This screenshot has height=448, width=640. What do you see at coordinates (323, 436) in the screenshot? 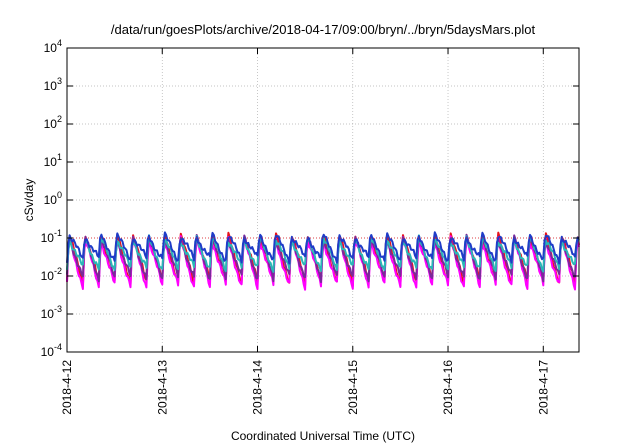
I see `x-axis-label: Coordinated Universal Time (UTC)` at bounding box center [323, 436].